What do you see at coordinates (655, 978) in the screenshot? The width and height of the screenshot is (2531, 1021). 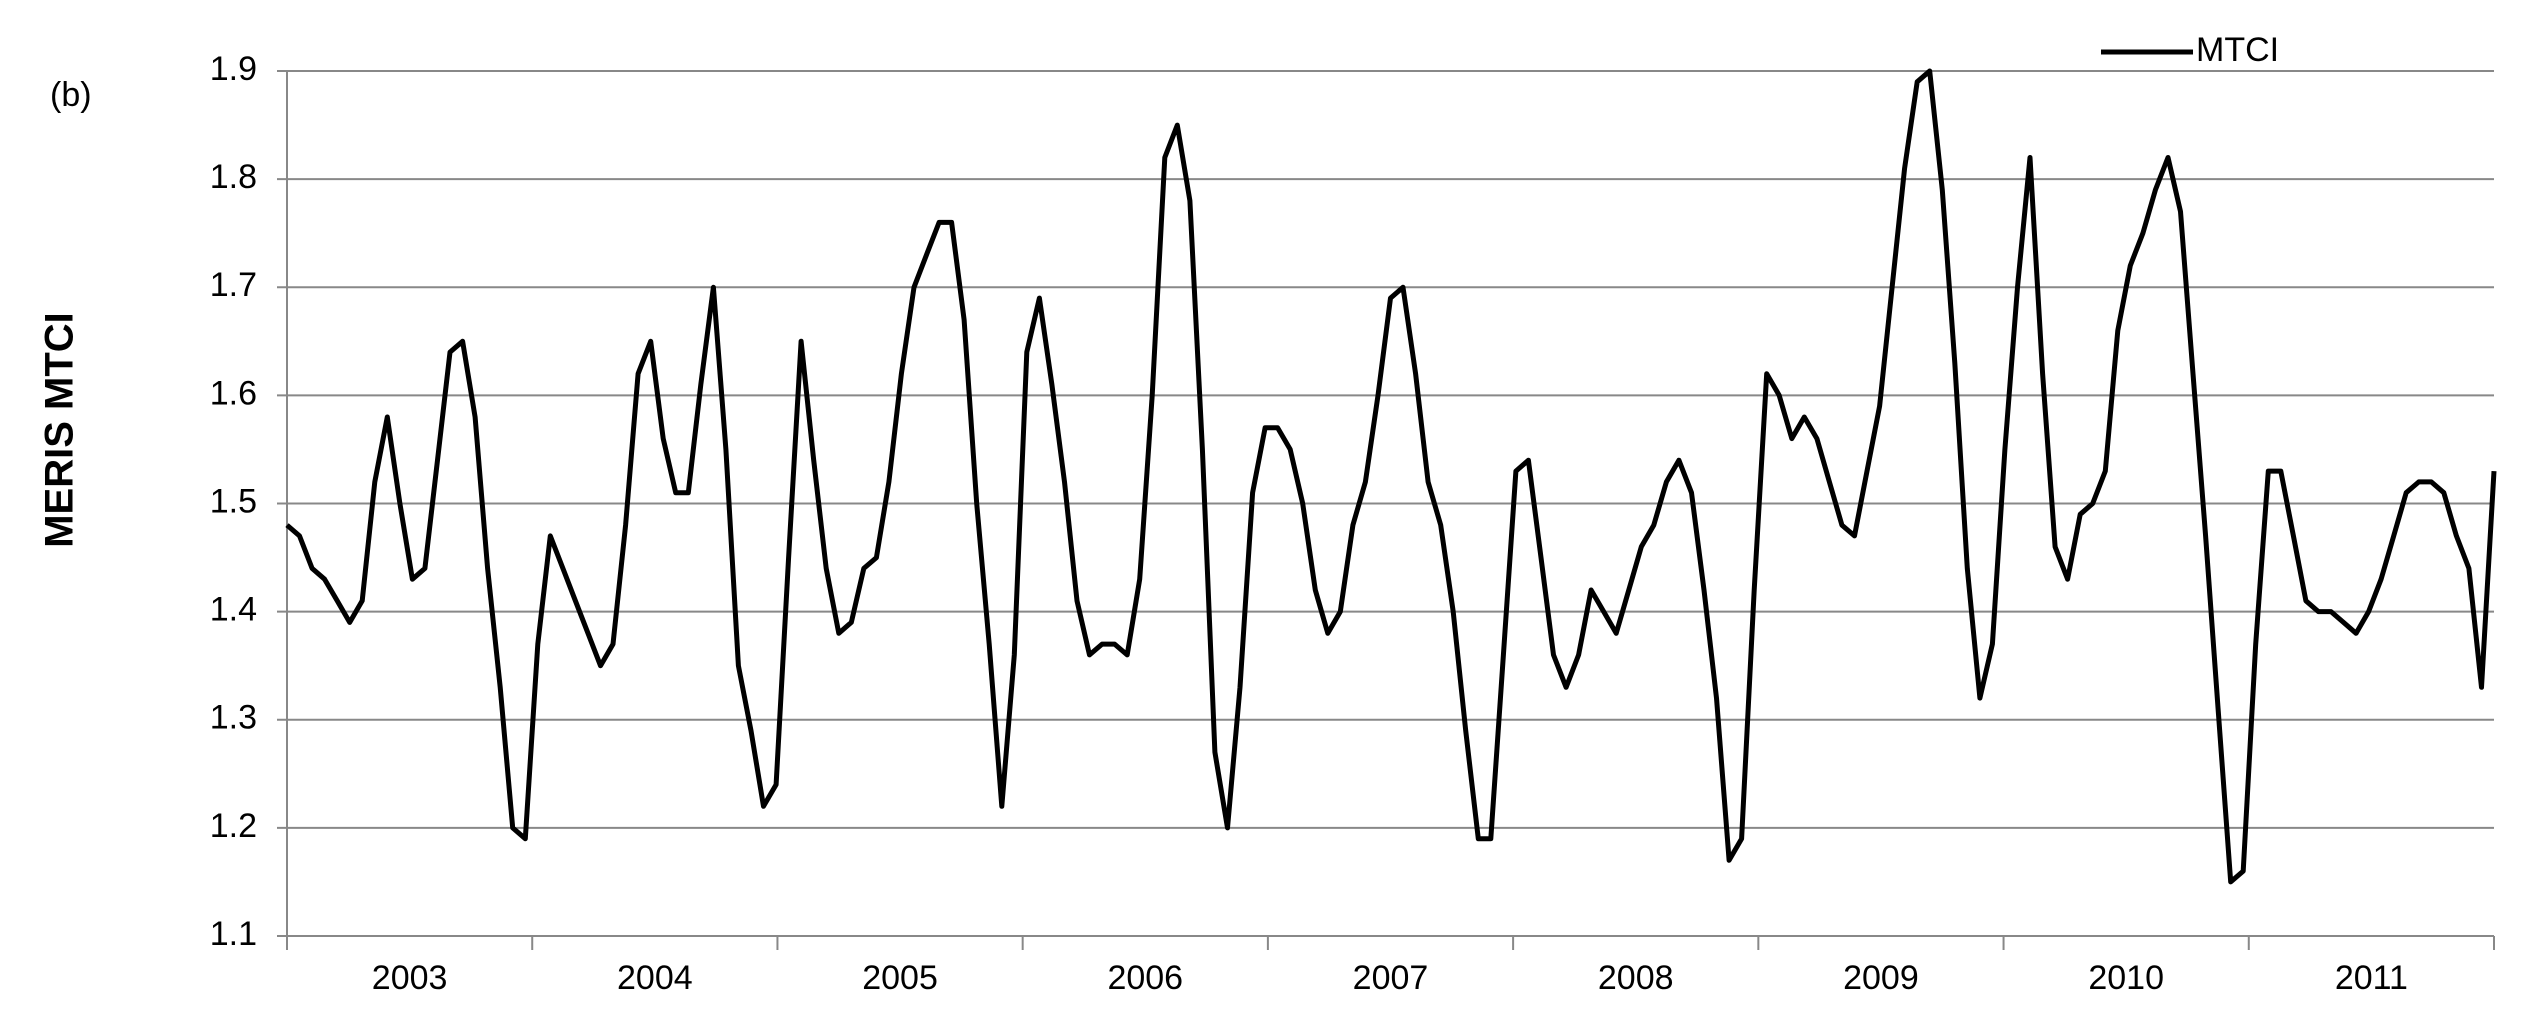 I see `x-tick-label: 2004` at bounding box center [655, 978].